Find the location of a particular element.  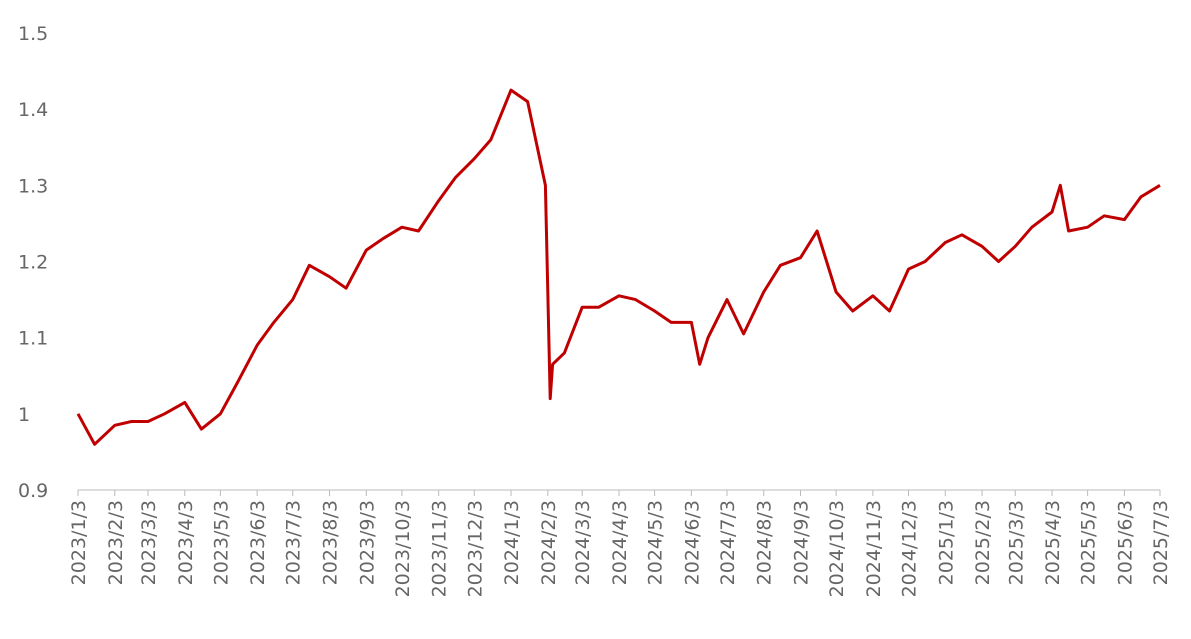

y-tick-label: 1.3 is located at coordinates (33, 186).